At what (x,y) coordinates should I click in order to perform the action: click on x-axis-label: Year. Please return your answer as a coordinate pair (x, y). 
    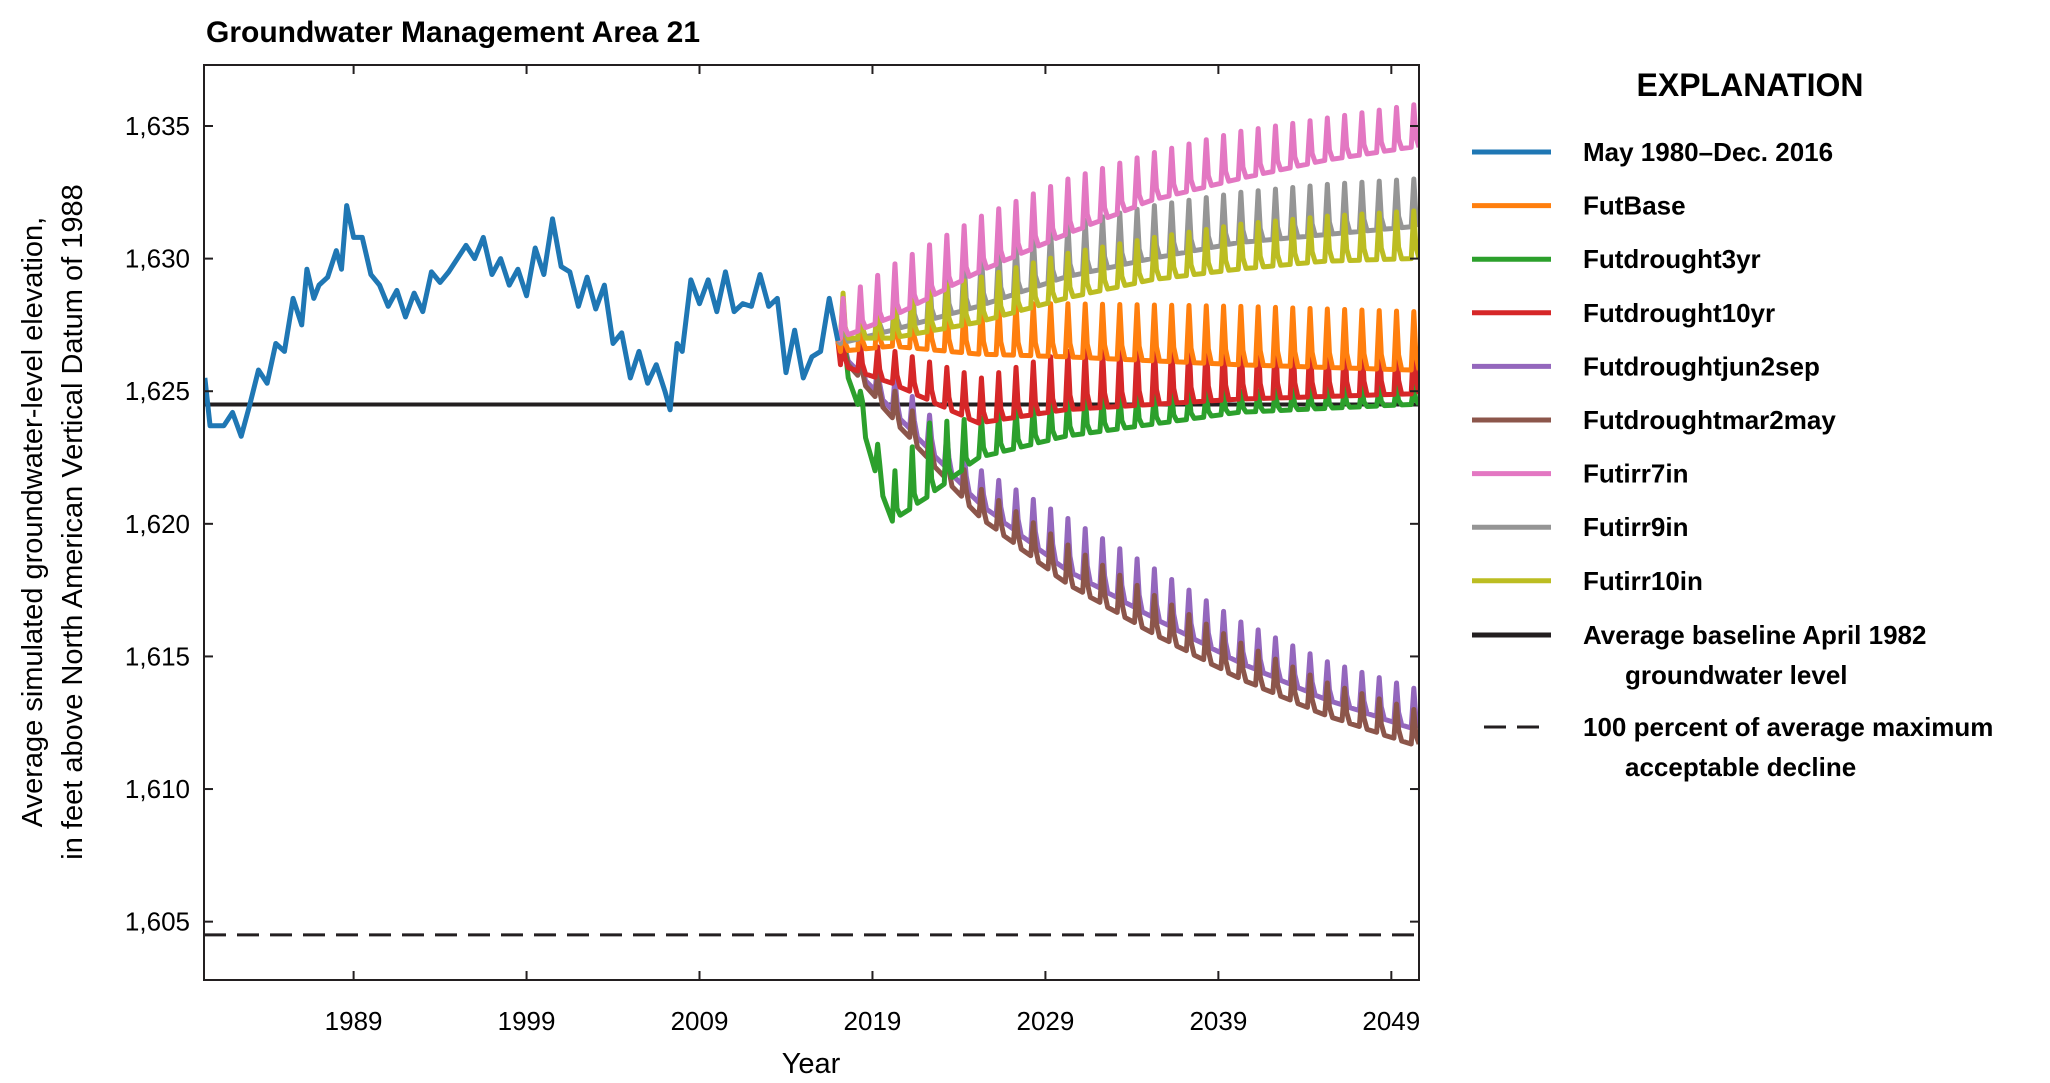
    Looking at the image, I should click on (811, 1064).